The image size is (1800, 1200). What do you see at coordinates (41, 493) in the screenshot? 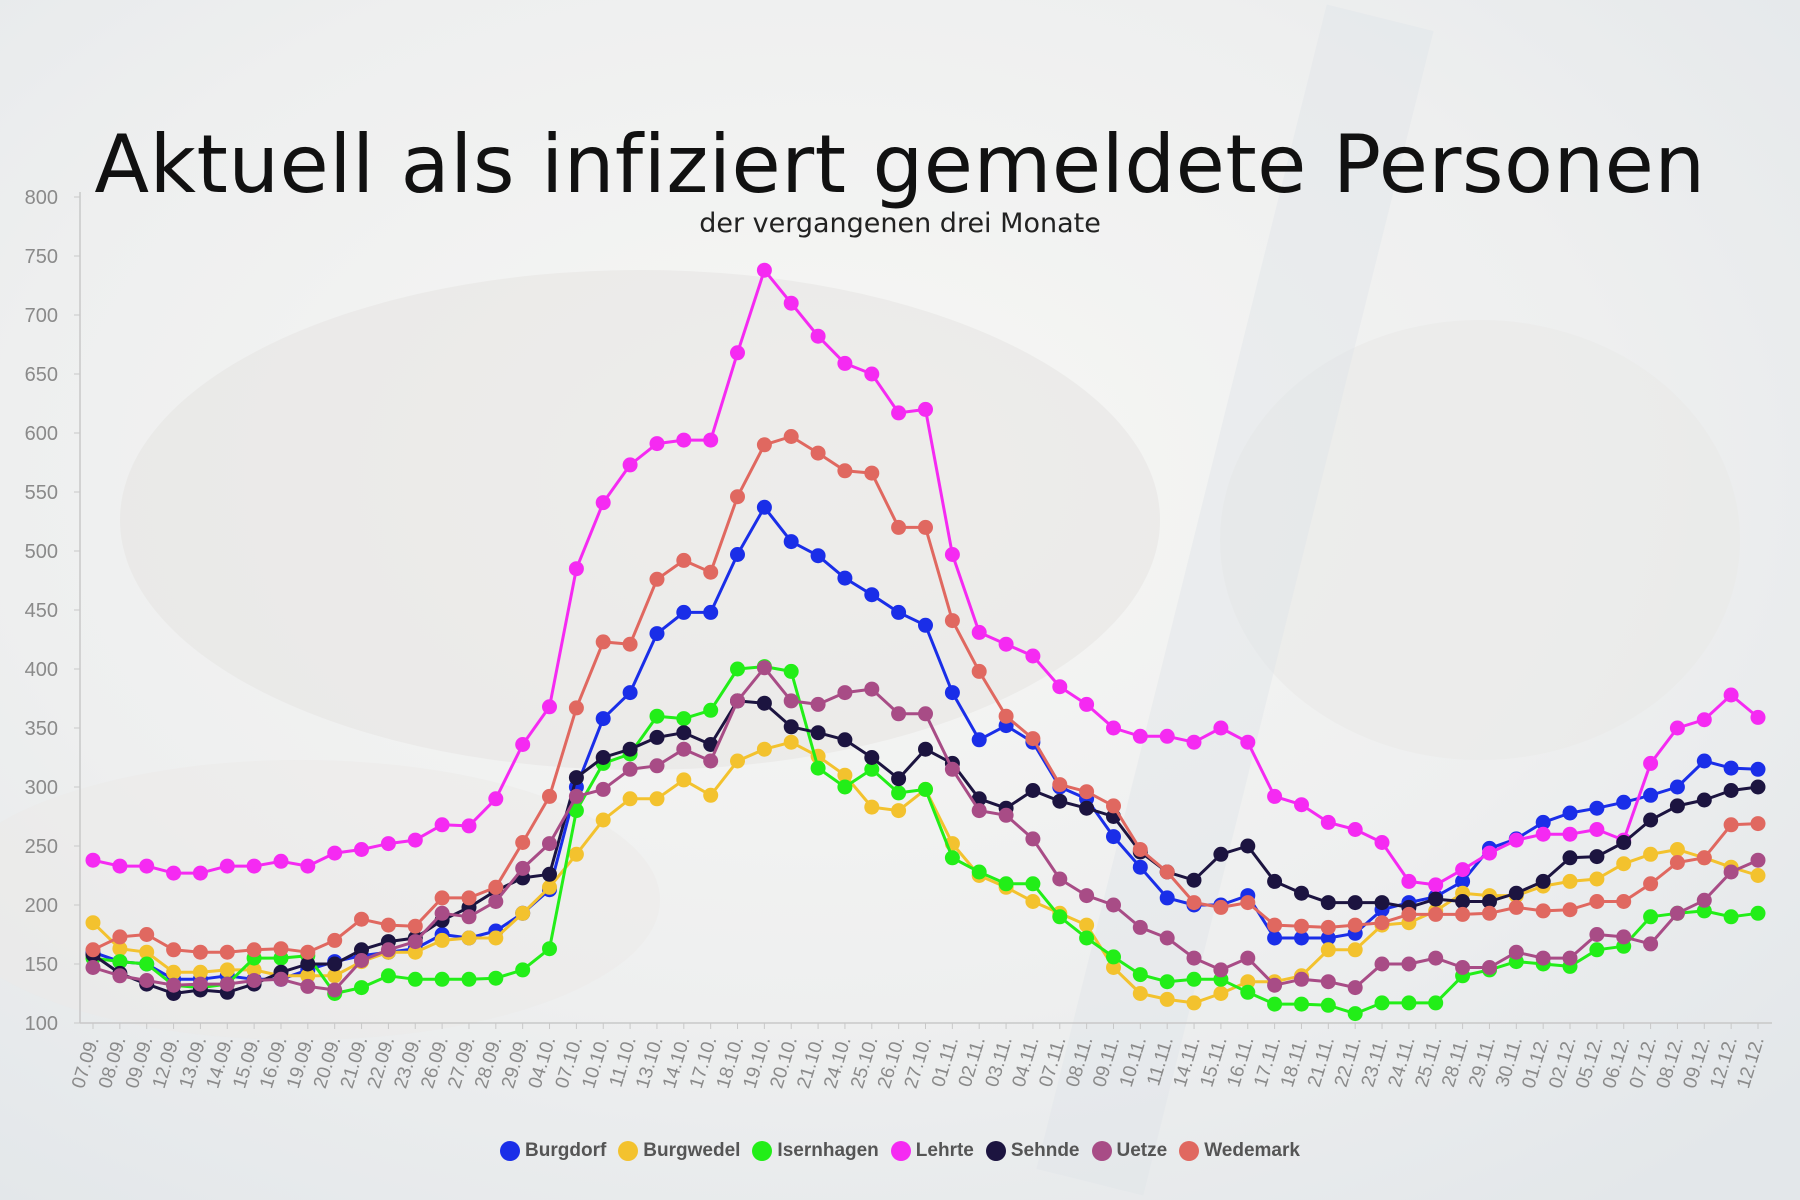
I see `y-tick-label: 550` at bounding box center [41, 493].